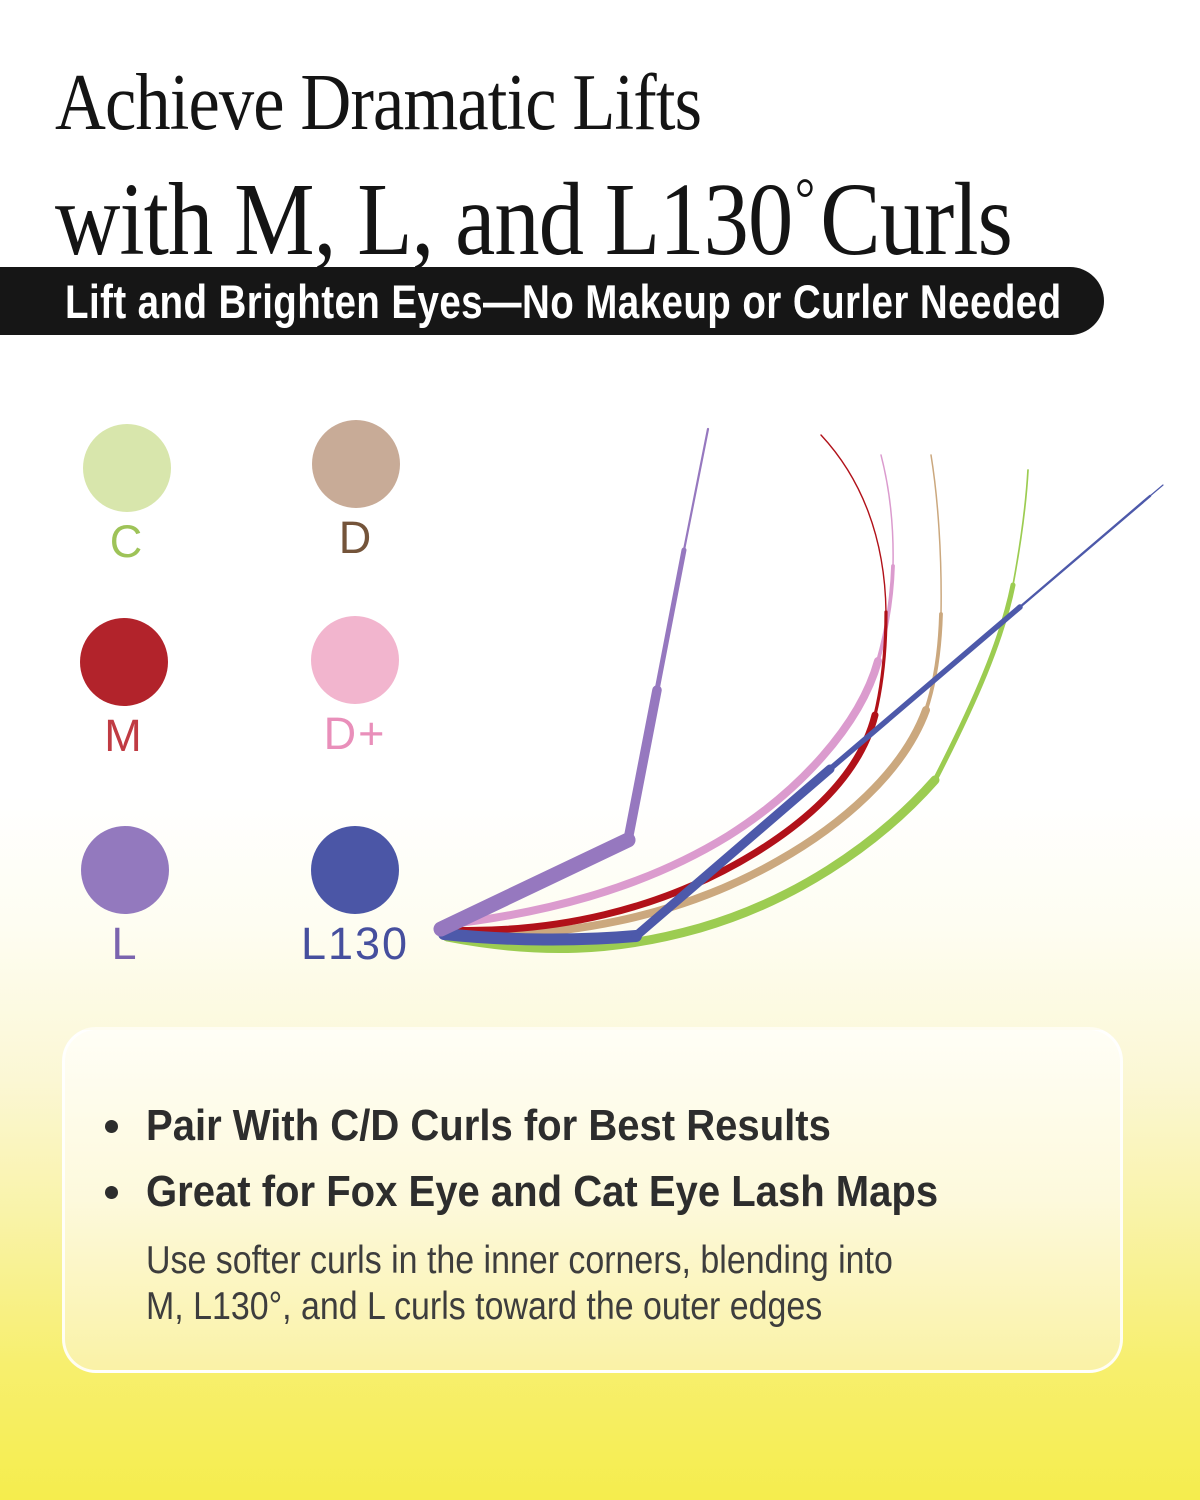  Describe the element at coordinates (571, 682) in the screenshot. I see `curl-curve-l` at that location.